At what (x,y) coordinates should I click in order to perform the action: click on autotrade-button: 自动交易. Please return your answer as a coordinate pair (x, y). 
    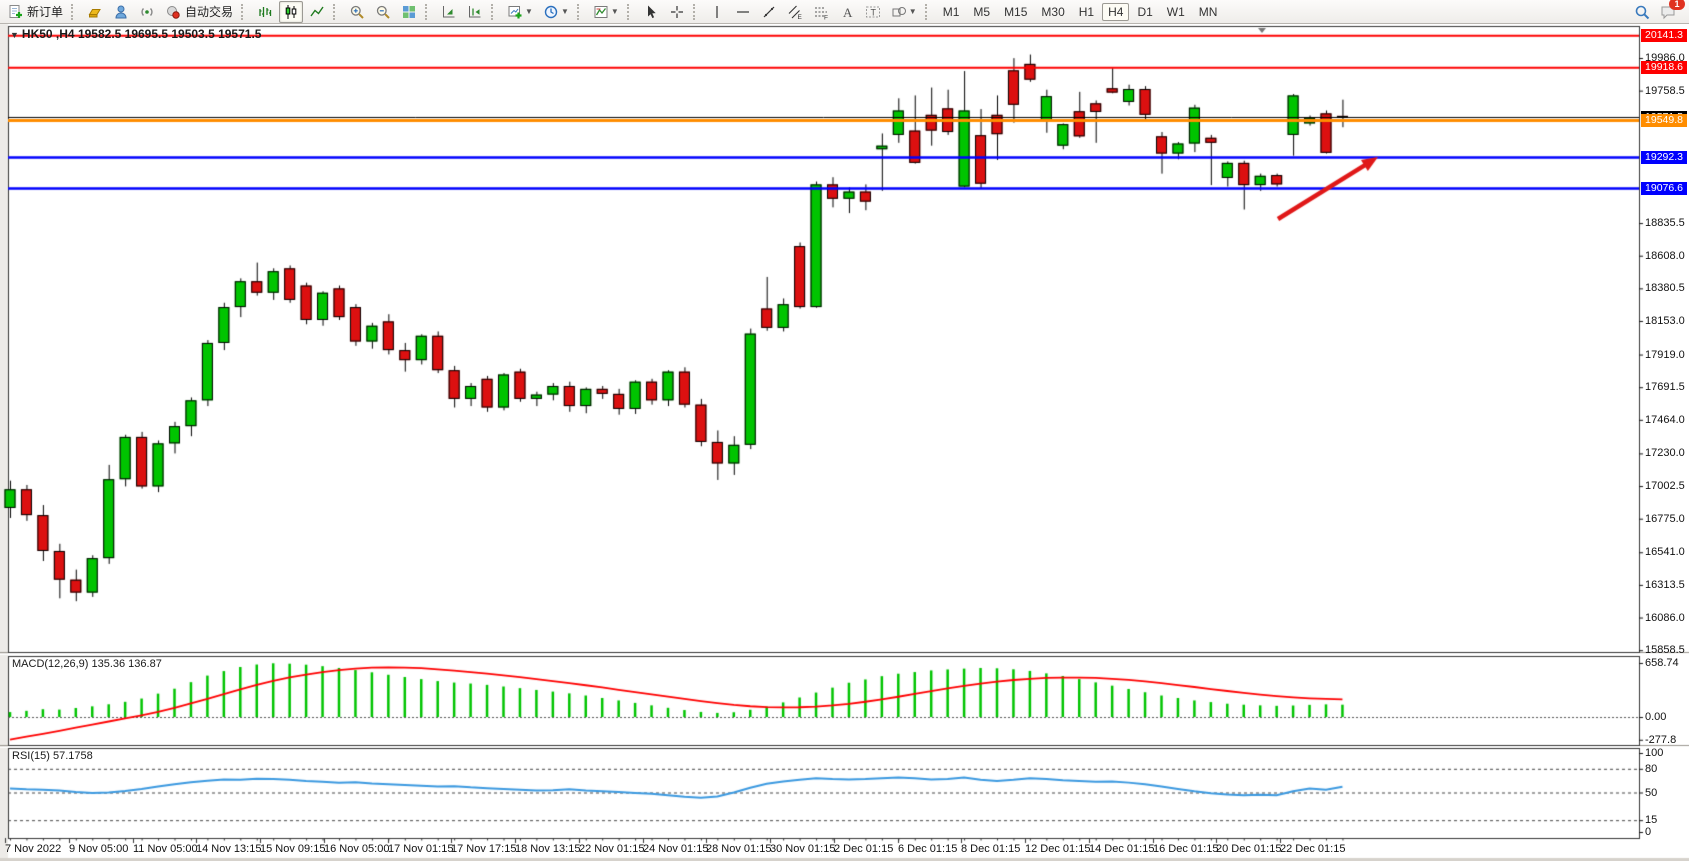
    Looking at the image, I should click on (199, 12).